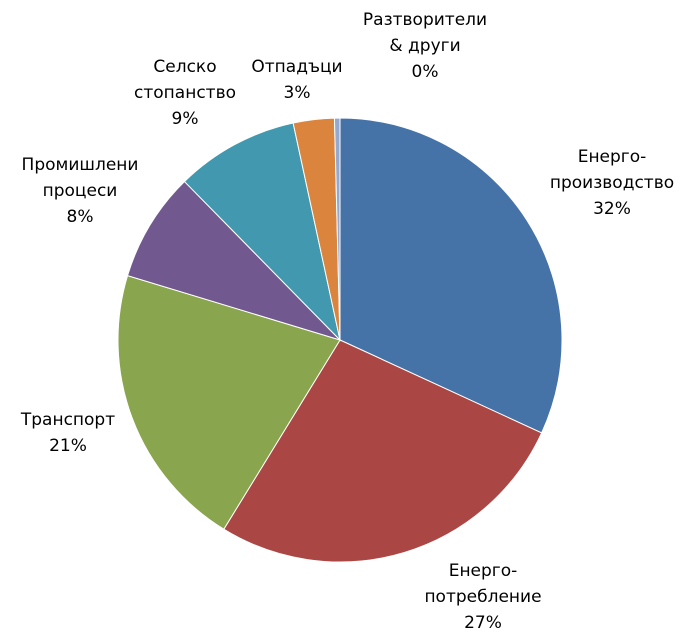 Image resolution: width=680 pixels, height=635 pixels. I want to click on slice-label: Отпадъци 3%, so click(296, 80).